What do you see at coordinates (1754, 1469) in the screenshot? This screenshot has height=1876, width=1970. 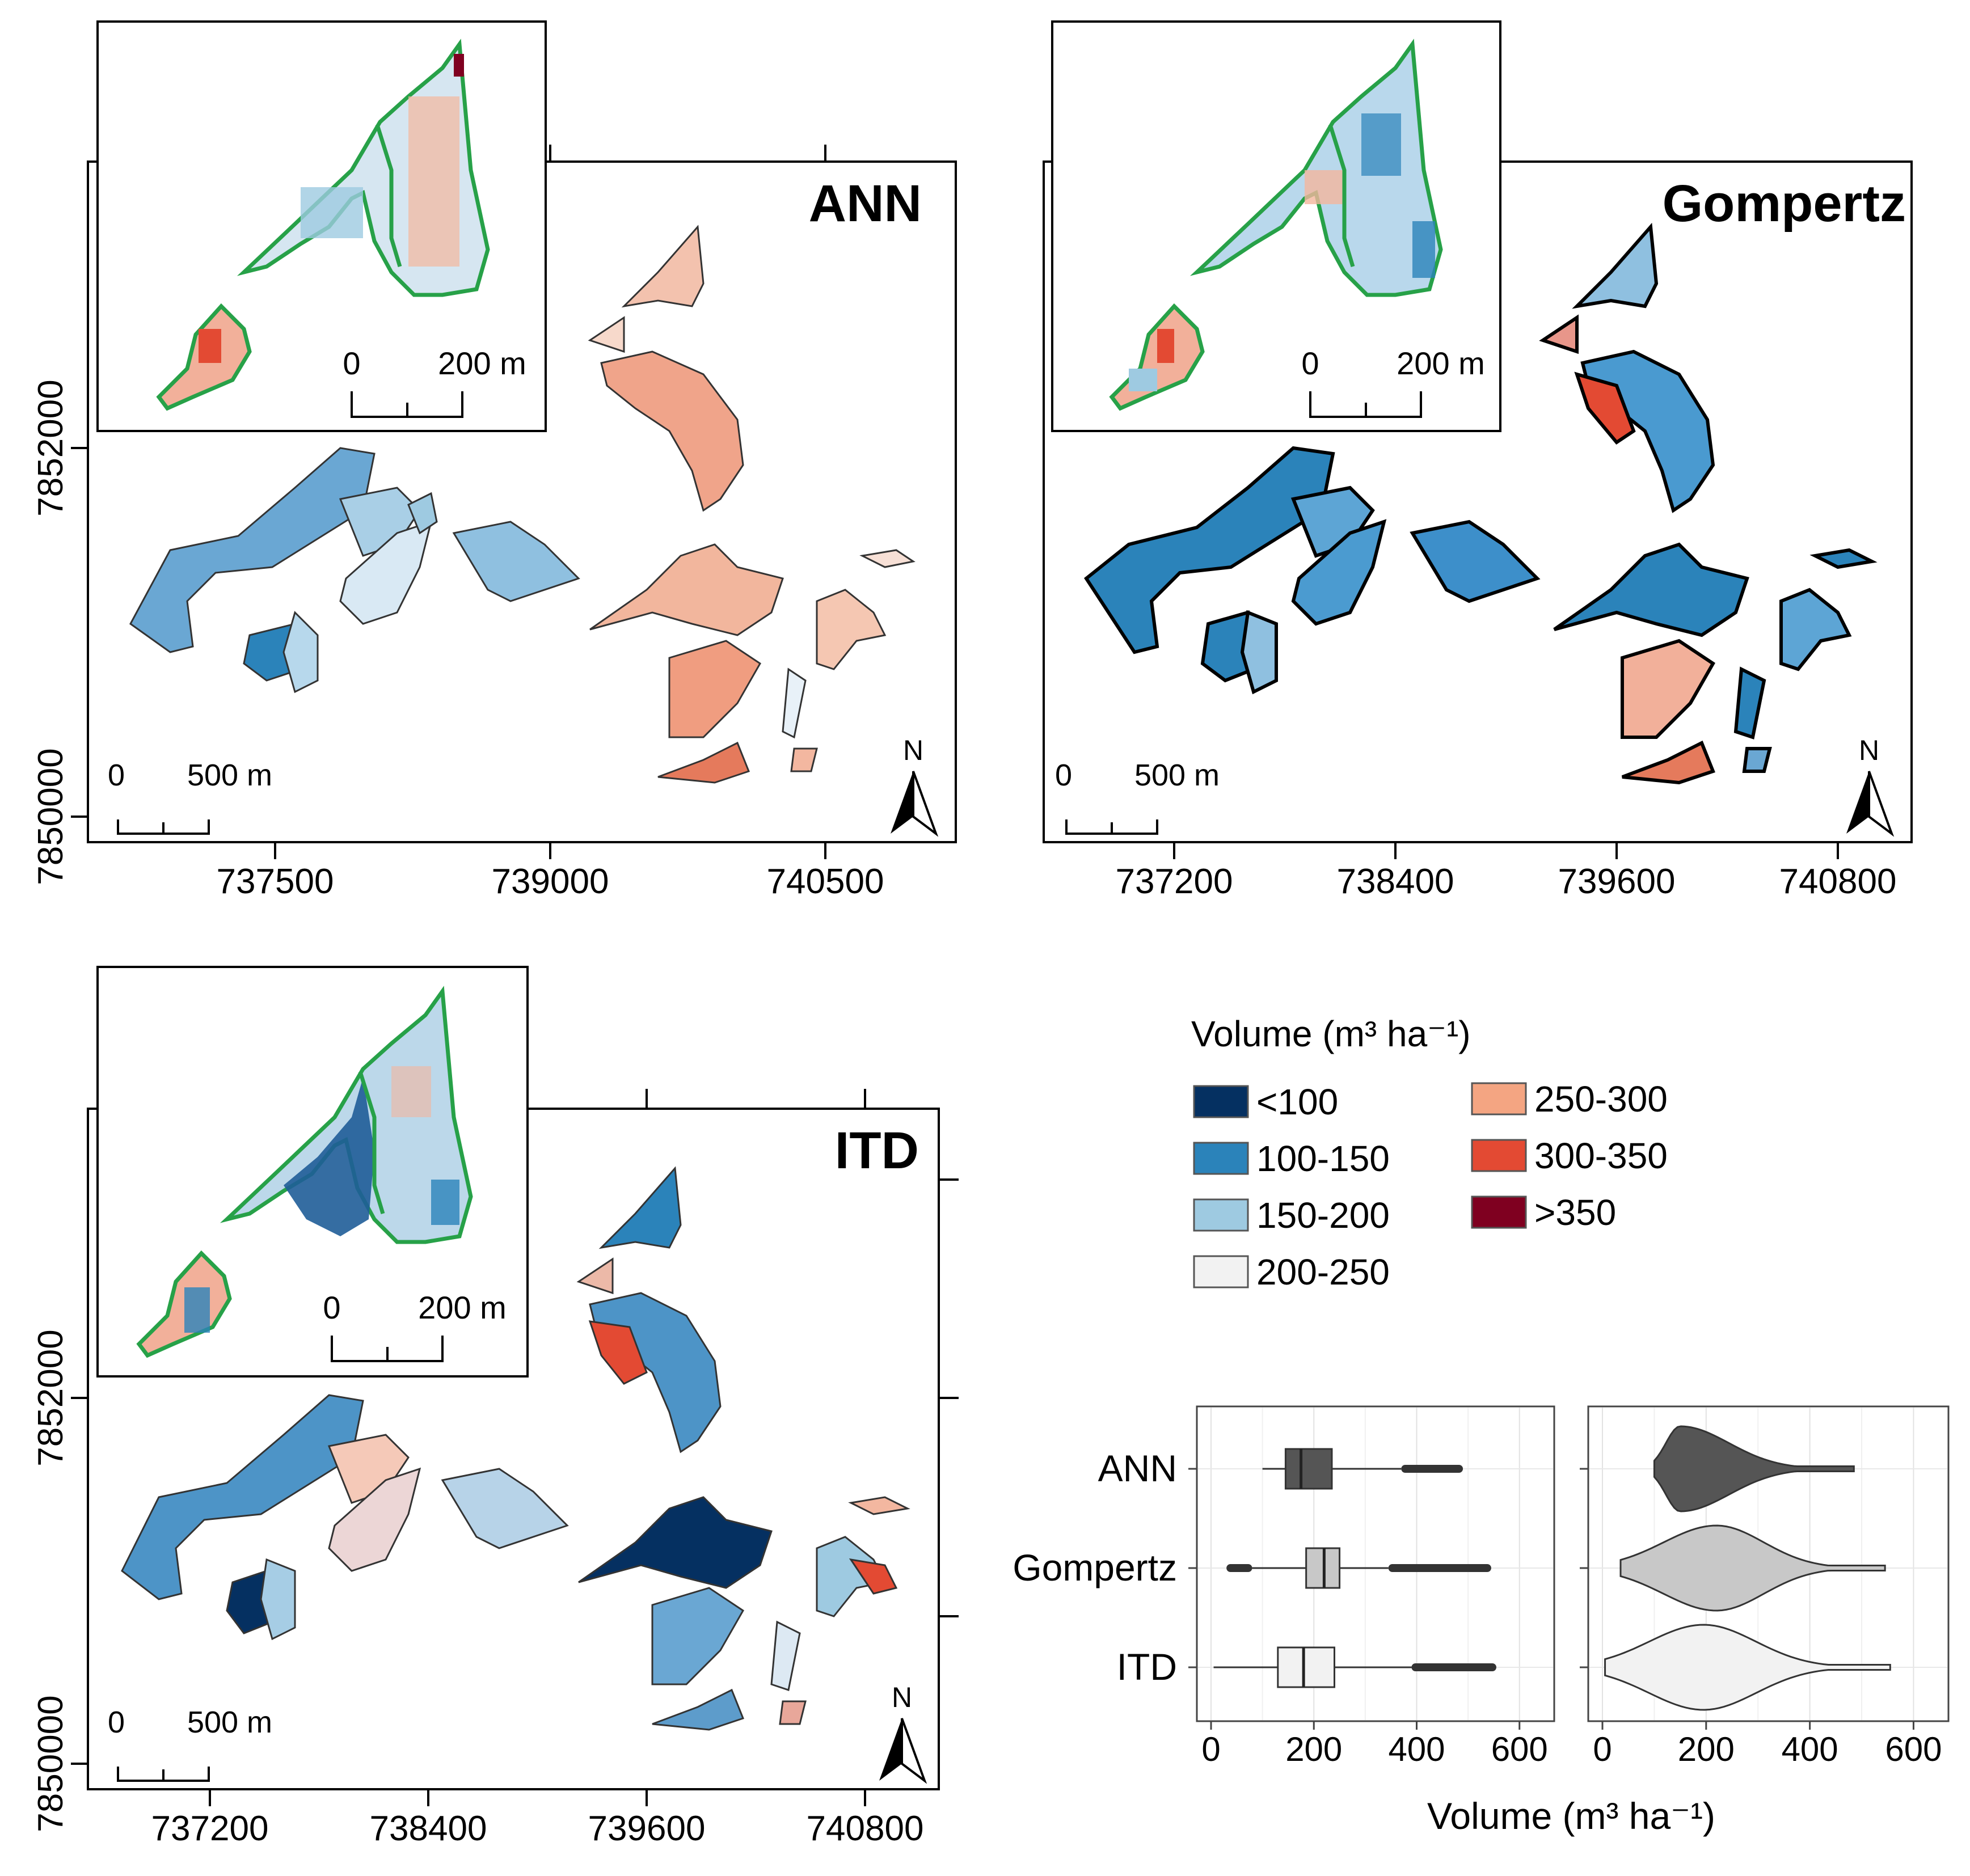 I see `violin-ann` at bounding box center [1754, 1469].